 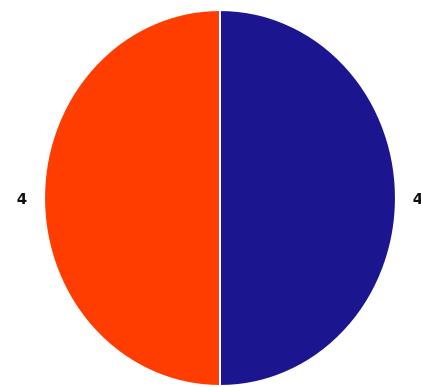 I want to click on data-label-left: 4, so click(x=22, y=199).